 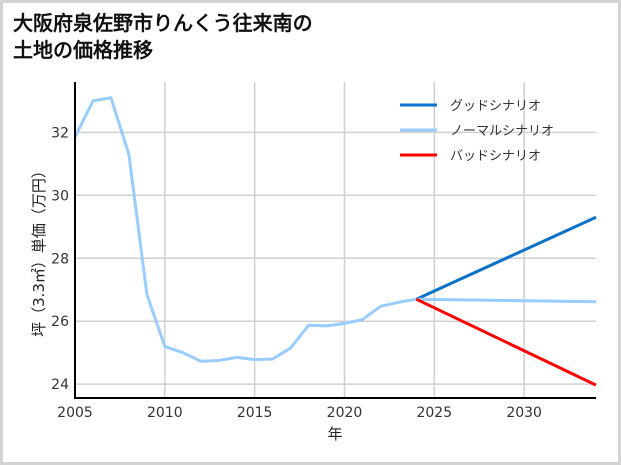 What do you see at coordinates (502, 131) in the screenshot?
I see `legend-label: ノーマルシナリオ` at bounding box center [502, 131].